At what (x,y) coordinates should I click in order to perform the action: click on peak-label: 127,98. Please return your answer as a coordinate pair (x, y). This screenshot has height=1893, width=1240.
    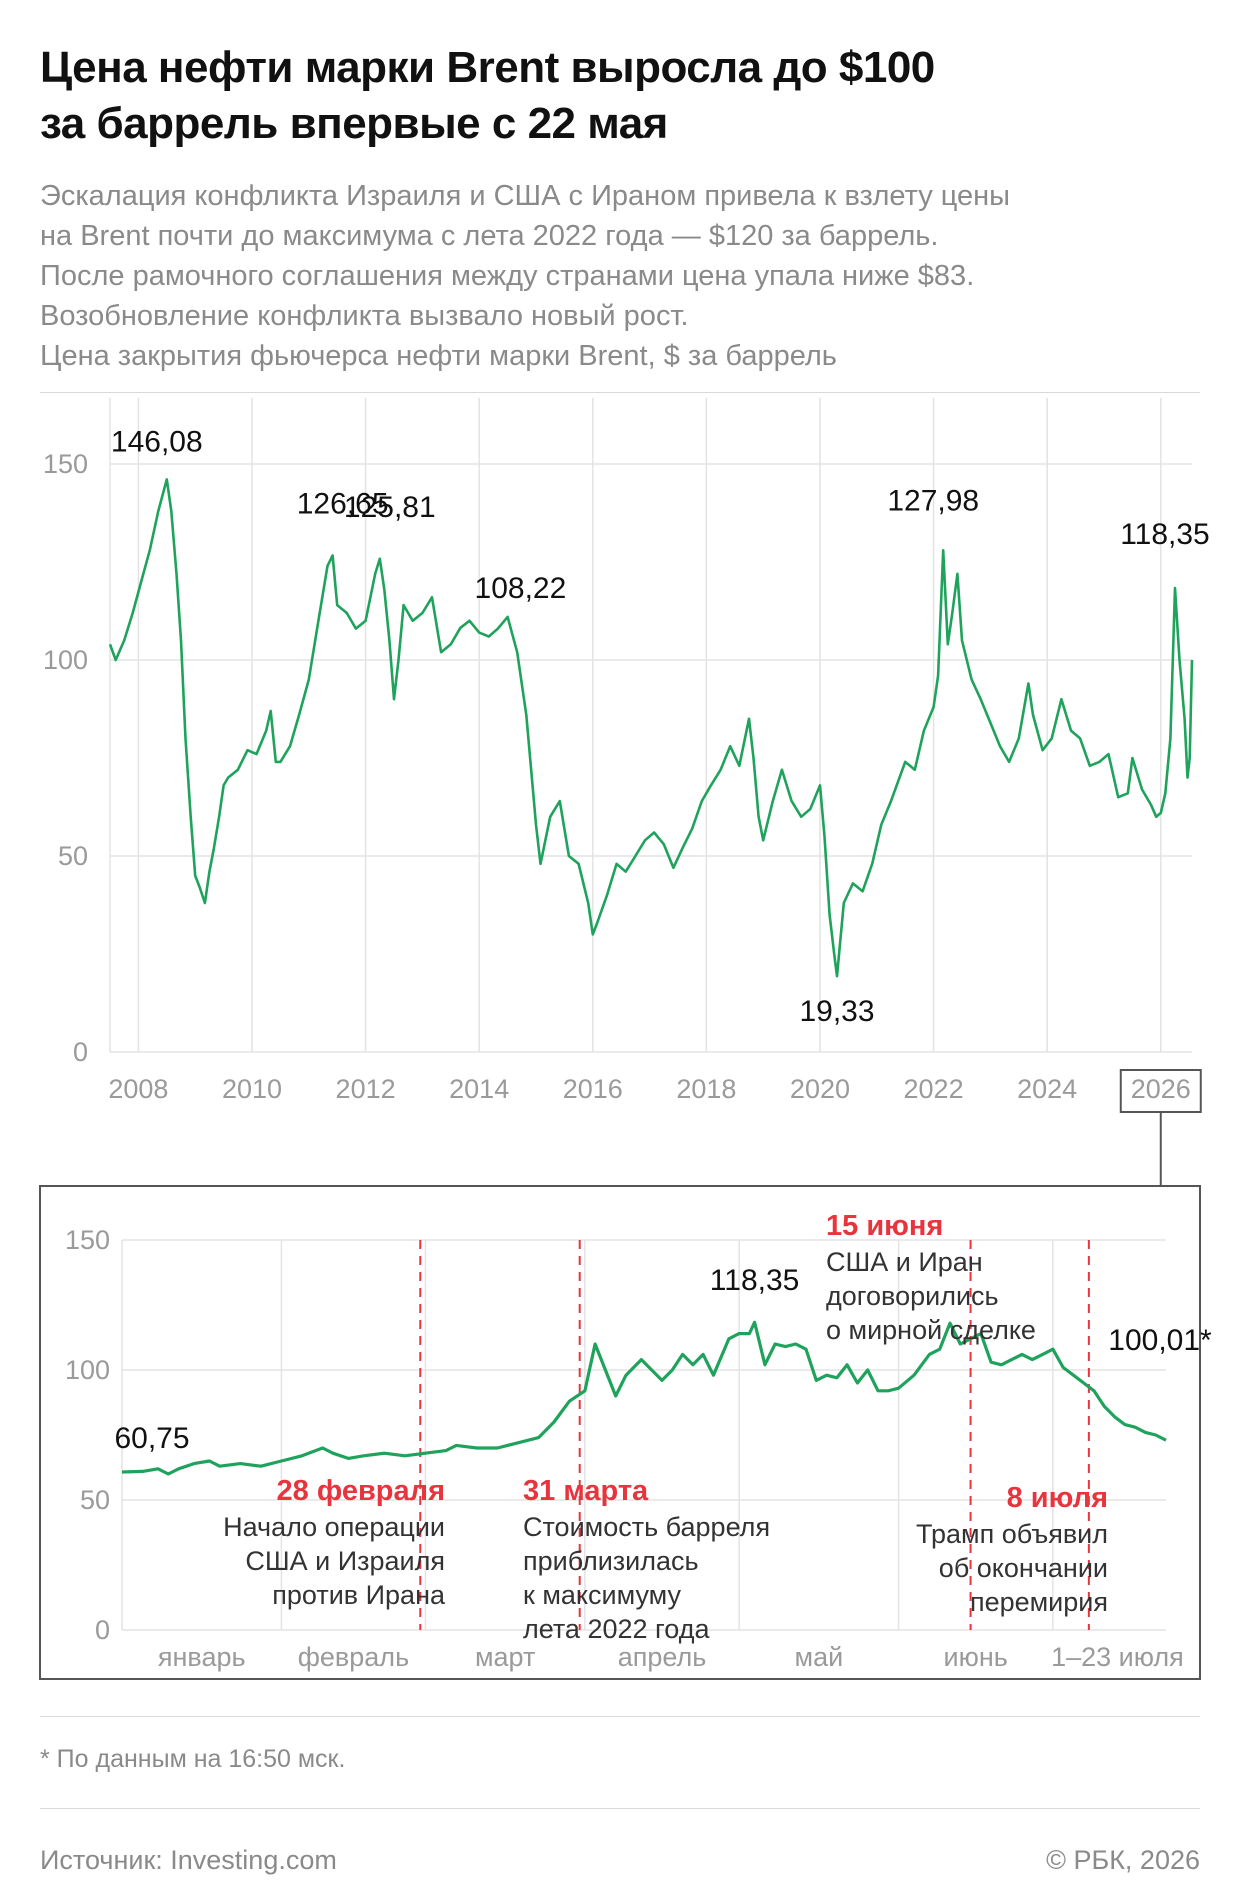
    Looking at the image, I should click on (933, 500).